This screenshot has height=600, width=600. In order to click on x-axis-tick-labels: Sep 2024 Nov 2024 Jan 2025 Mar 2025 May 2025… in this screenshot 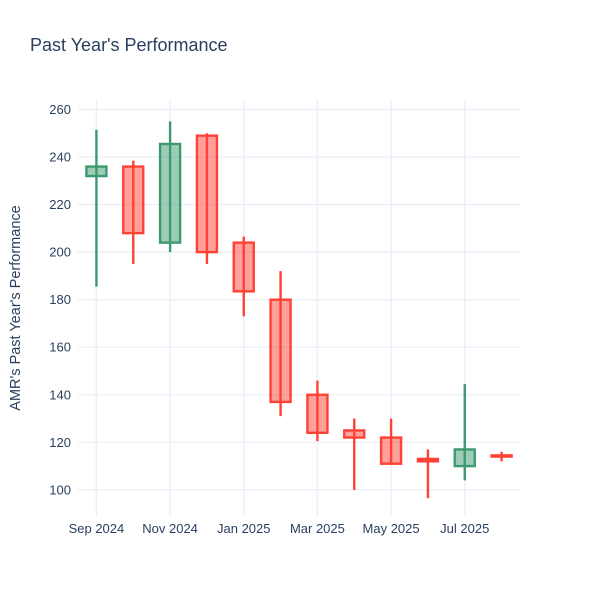, I will do `click(279, 528)`.